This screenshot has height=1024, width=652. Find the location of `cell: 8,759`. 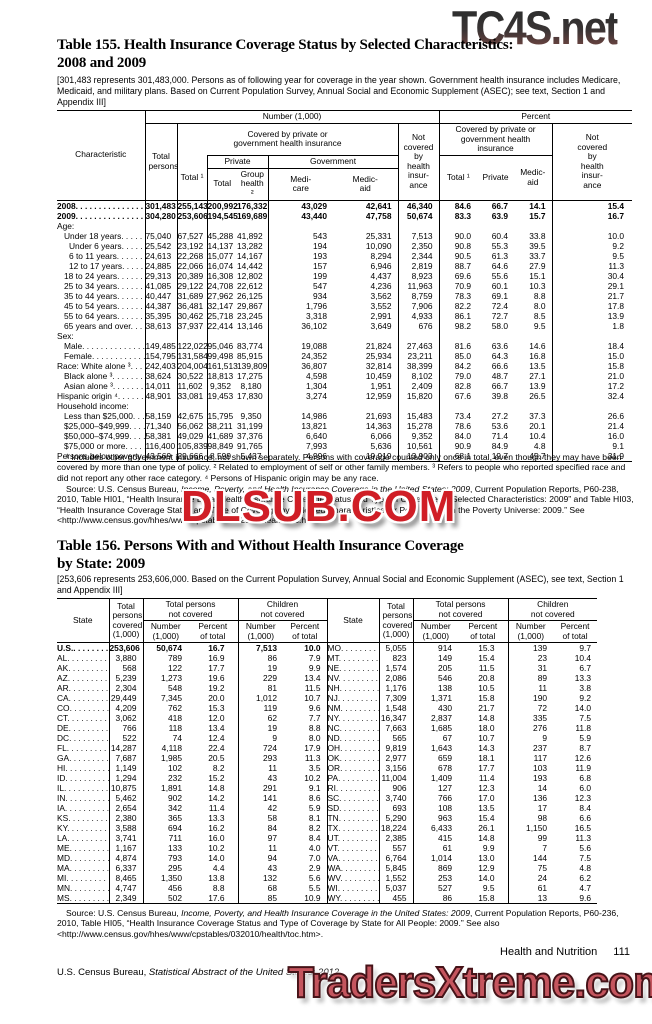

cell: 8,759 is located at coordinates (418, 295).